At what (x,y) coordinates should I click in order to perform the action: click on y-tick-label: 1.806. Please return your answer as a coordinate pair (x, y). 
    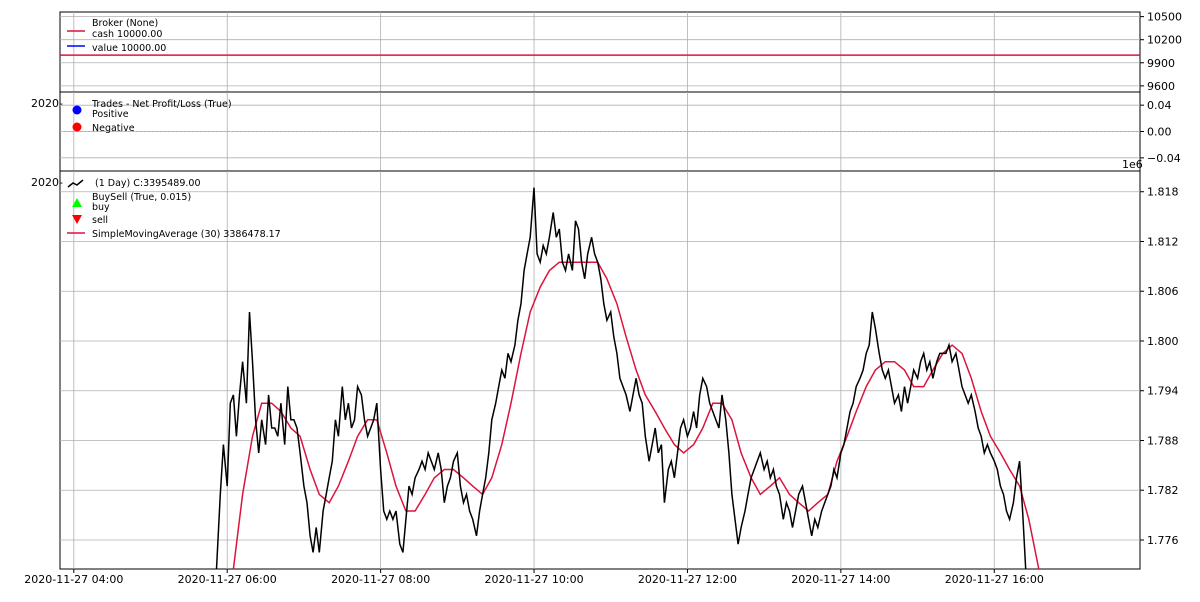
    Looking at the image, I should click on (1163, 291).